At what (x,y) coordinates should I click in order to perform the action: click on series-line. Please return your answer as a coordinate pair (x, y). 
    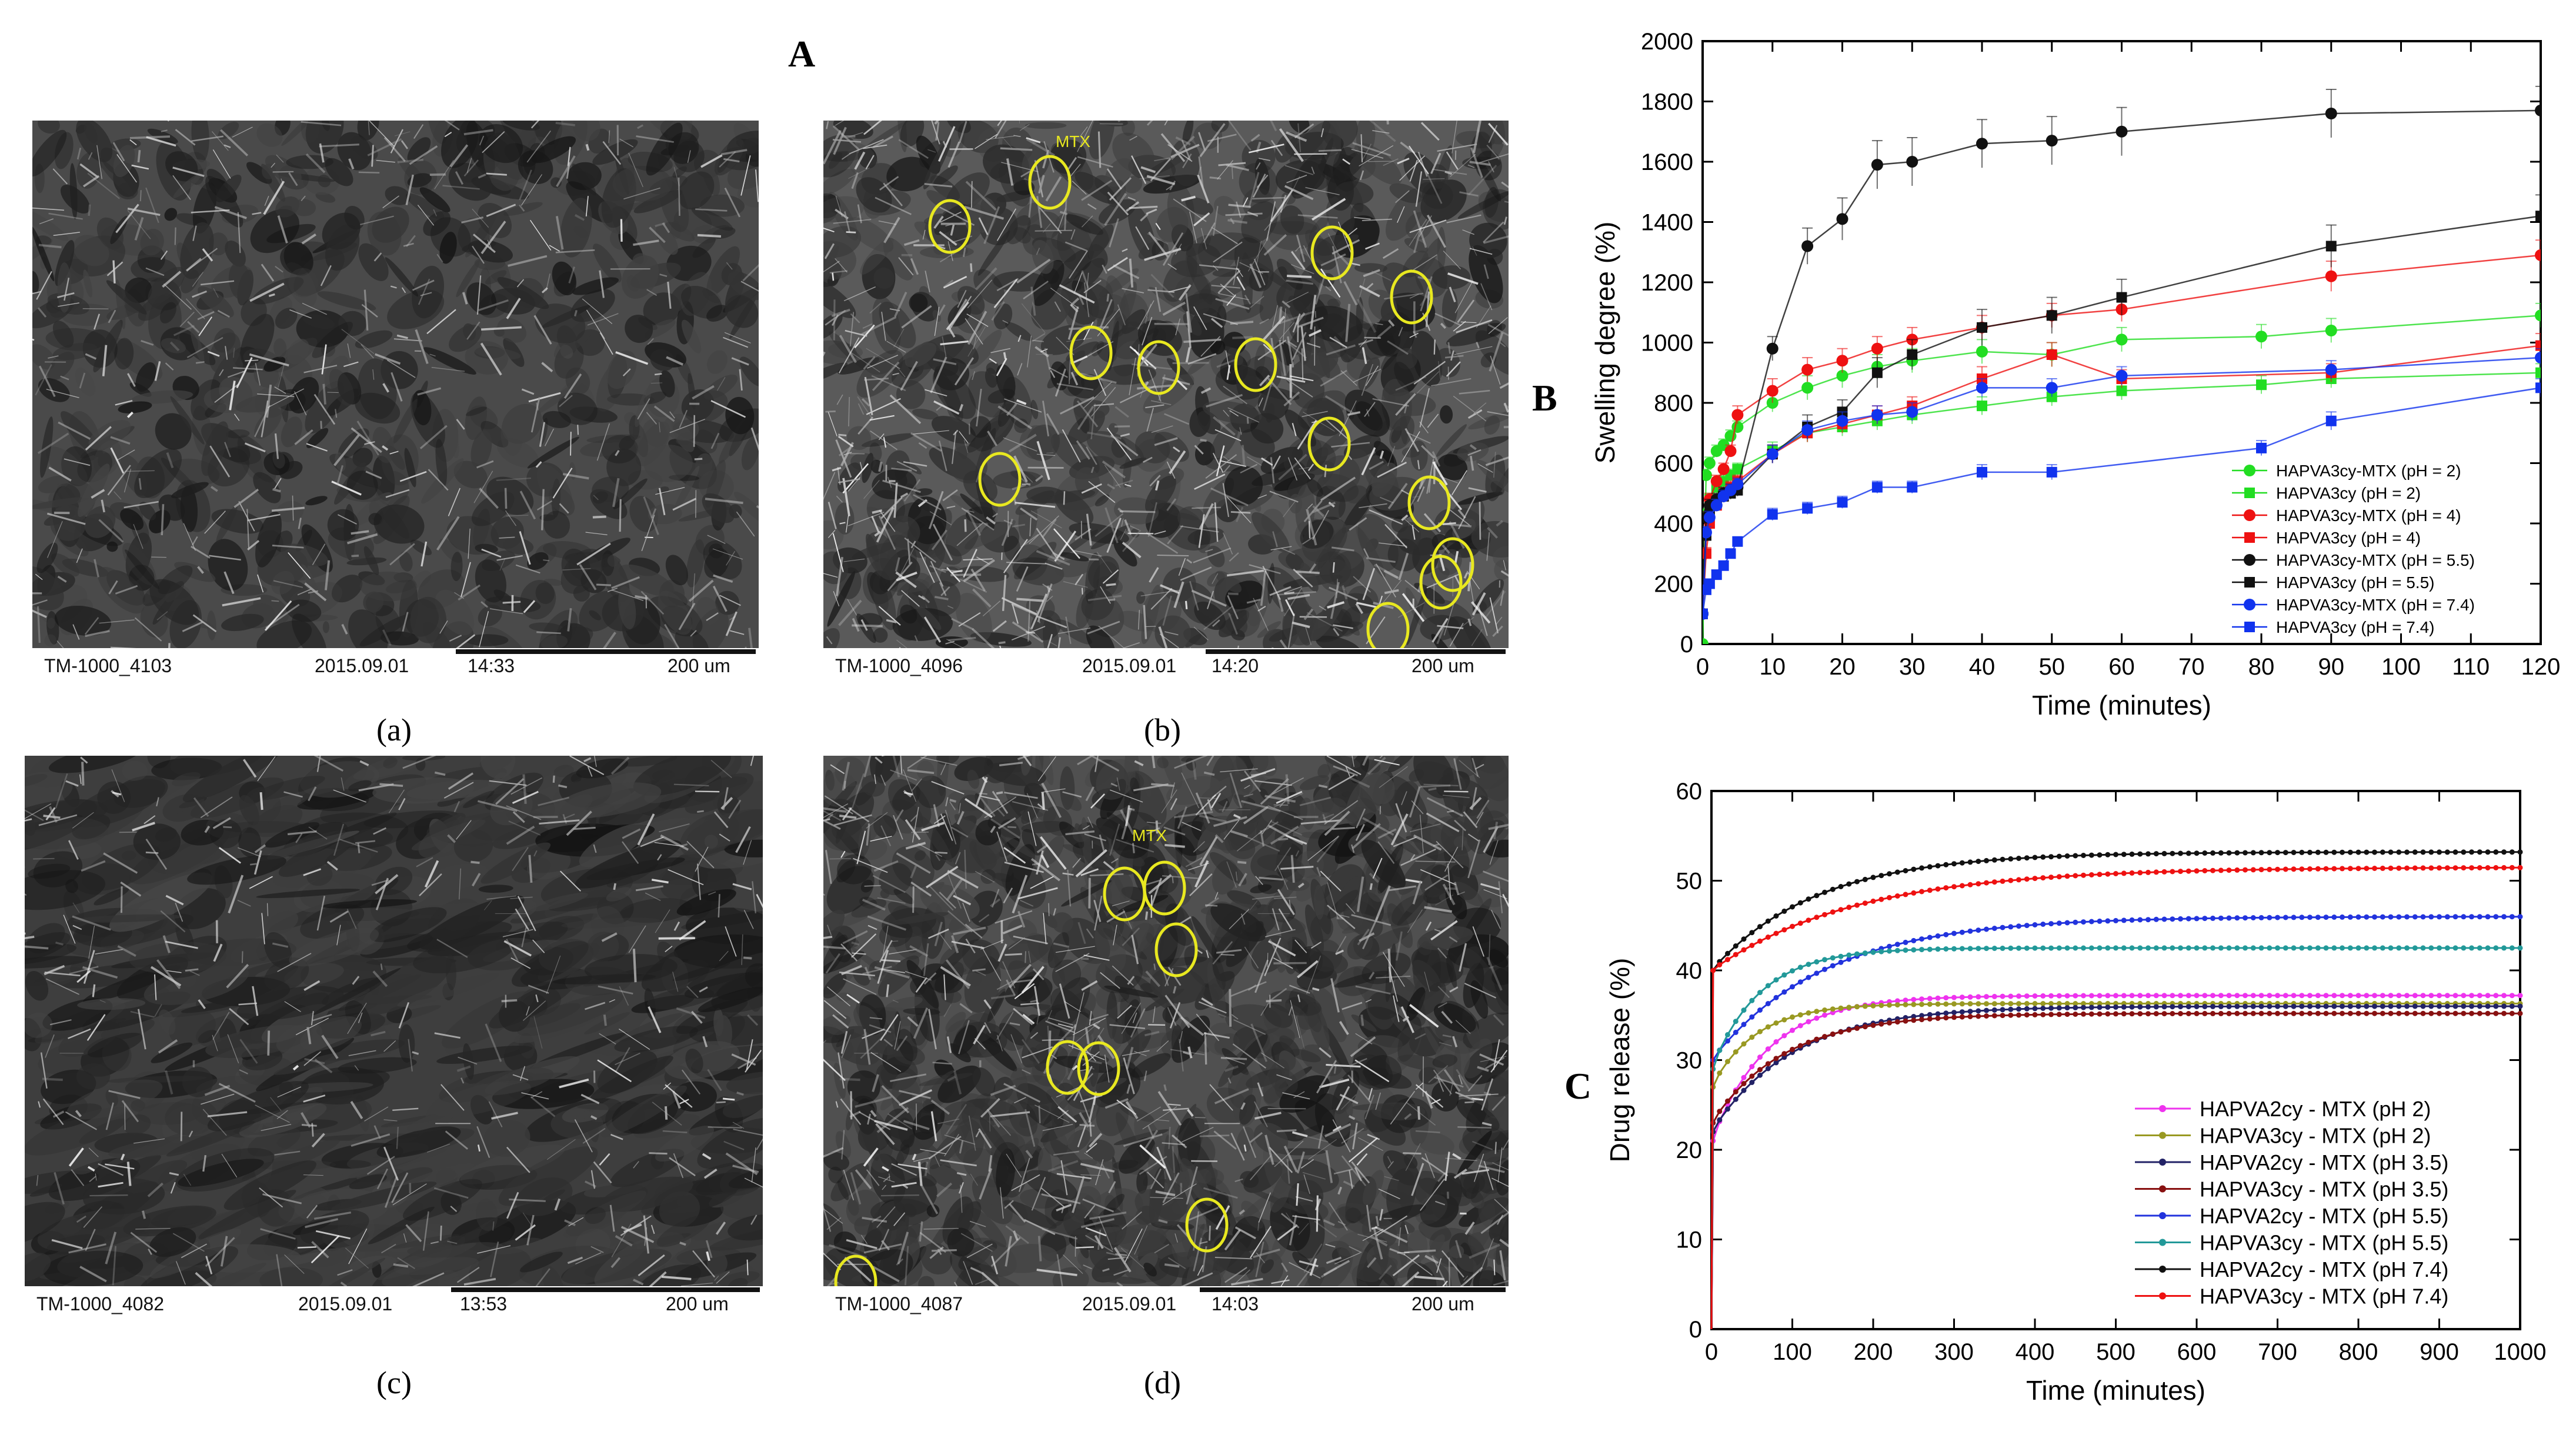
    Looking at the image, I should click on (2115, 1138).